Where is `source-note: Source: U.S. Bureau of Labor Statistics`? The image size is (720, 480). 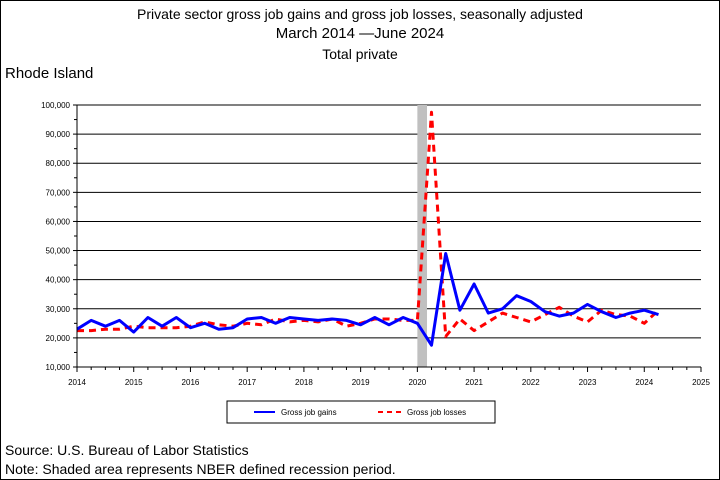
source-note: Source: U.S. Bureau of Labor Statistics is located at coordinates (127, 450).